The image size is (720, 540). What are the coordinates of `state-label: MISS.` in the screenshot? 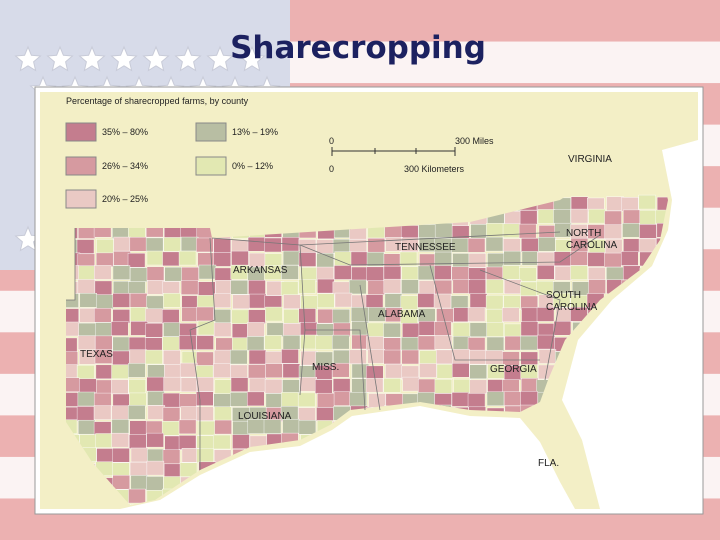 It's located at (325, 367).